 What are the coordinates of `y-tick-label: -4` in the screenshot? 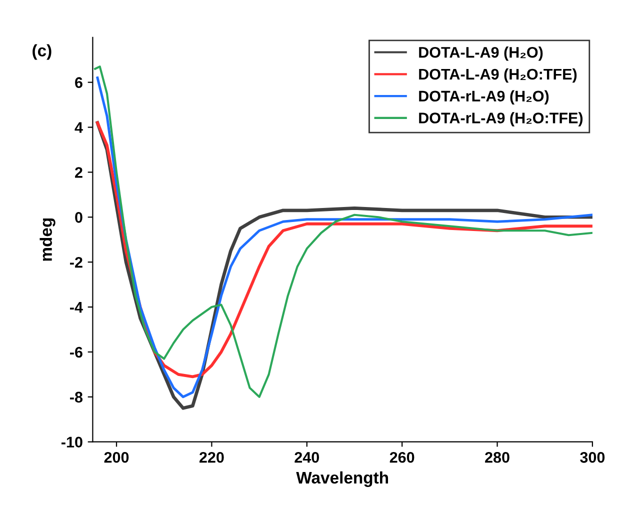 It's located at (76, 307).